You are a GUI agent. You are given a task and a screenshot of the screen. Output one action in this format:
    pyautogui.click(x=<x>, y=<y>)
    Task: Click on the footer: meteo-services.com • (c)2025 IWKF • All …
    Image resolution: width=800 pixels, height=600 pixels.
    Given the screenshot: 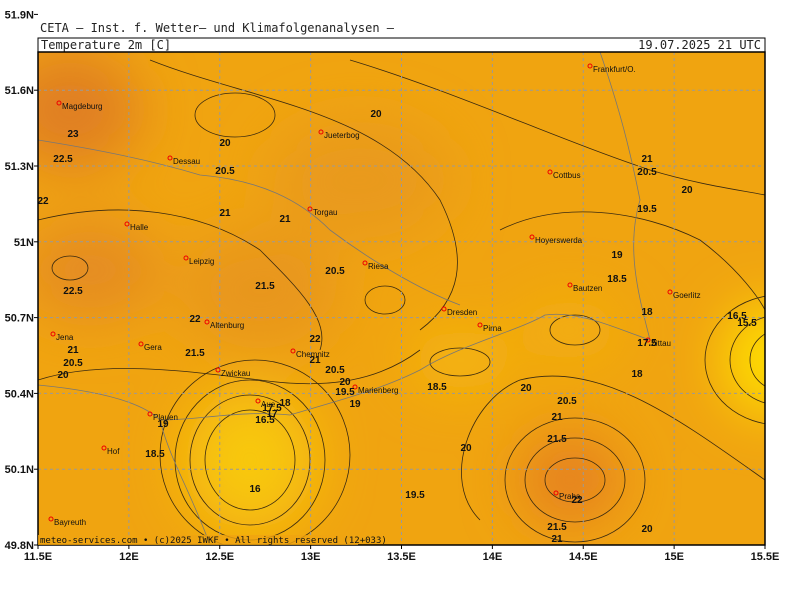 What is the action you would take?
    pyautogui.click(x=213, y=541)
    